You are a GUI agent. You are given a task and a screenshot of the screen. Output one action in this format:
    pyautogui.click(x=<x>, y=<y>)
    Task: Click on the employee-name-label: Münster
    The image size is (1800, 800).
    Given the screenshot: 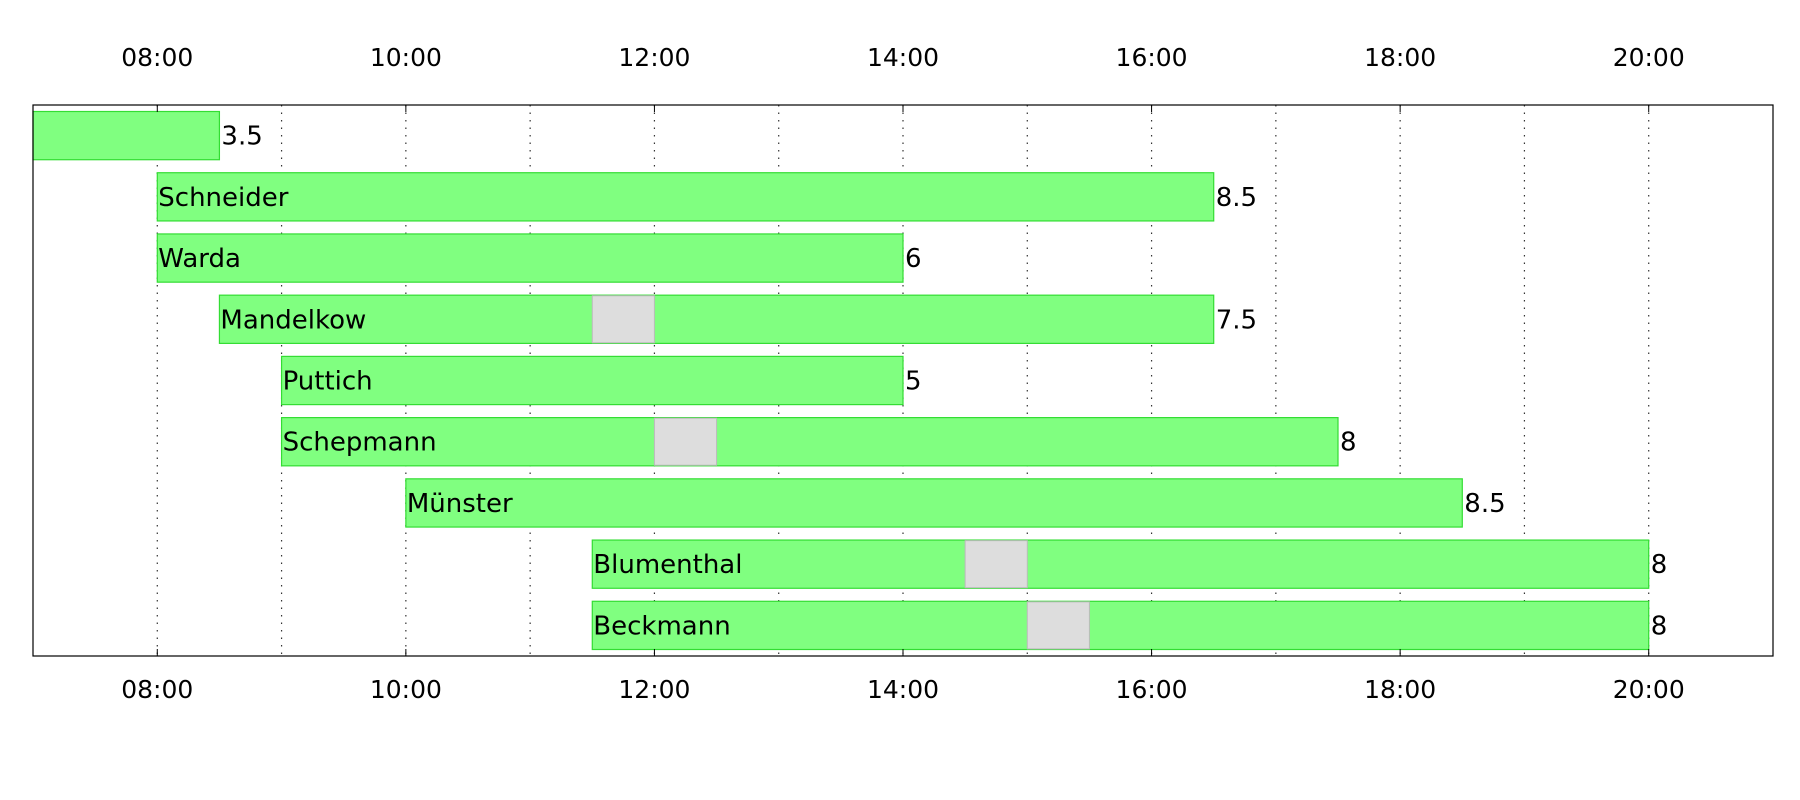 What is the action you would take?
    pyautogui.click(x=460, y=504)
    